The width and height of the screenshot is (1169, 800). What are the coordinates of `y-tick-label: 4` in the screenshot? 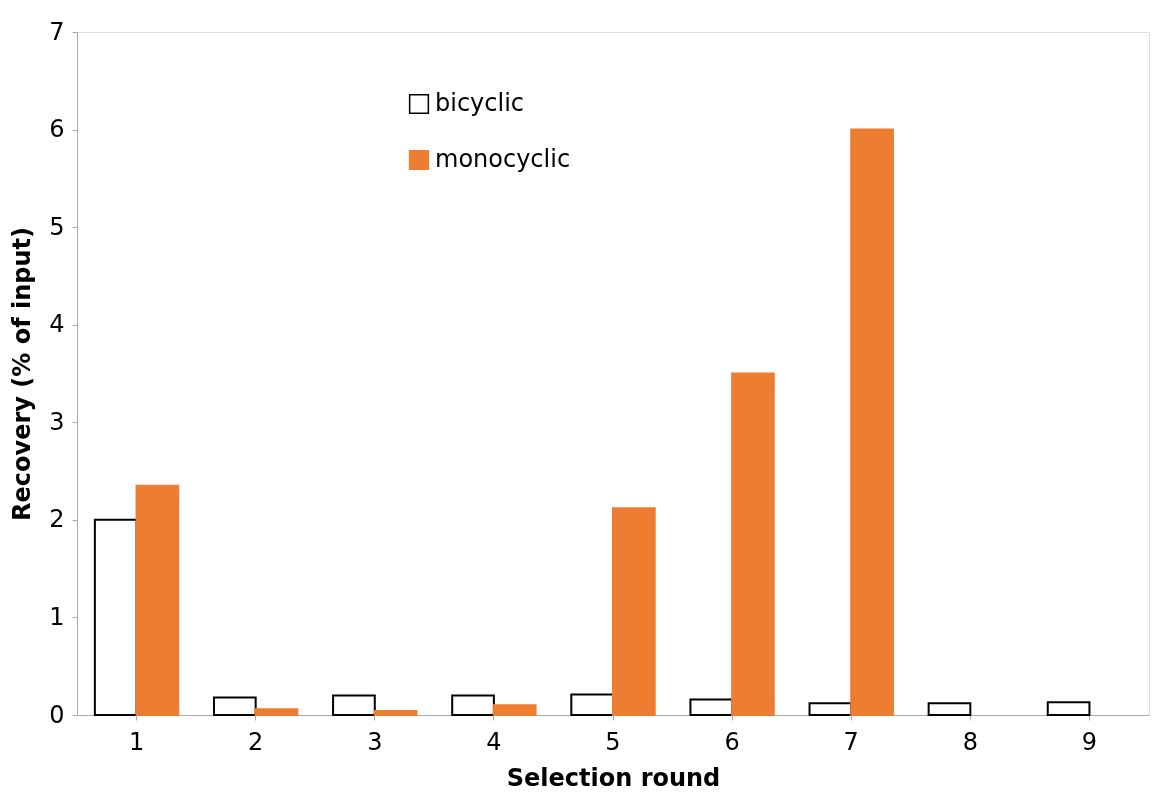 It's located at (57, 324).